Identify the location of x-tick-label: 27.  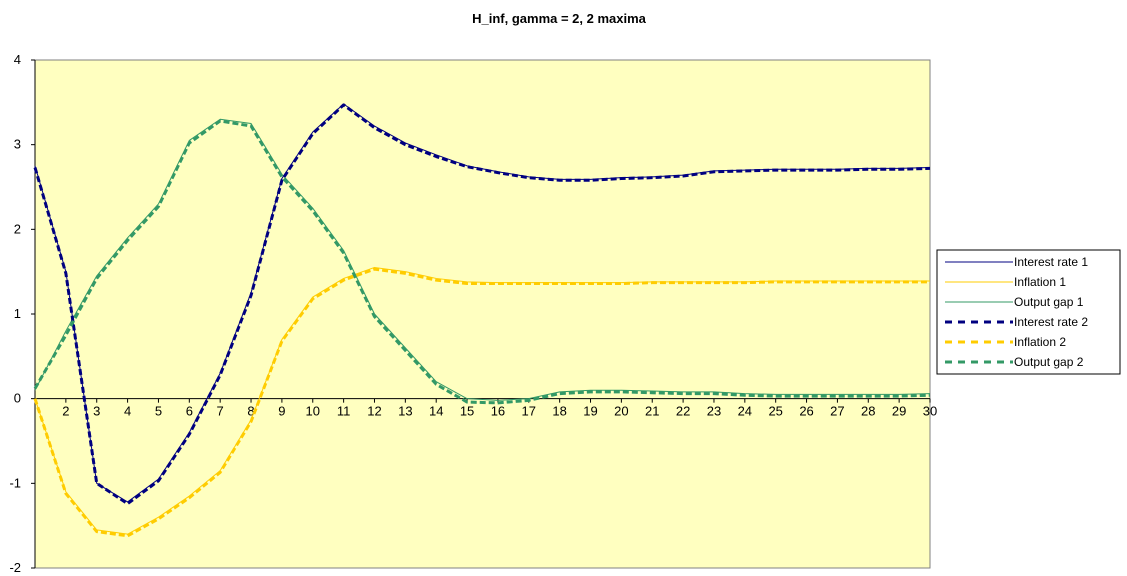
(837, 411).